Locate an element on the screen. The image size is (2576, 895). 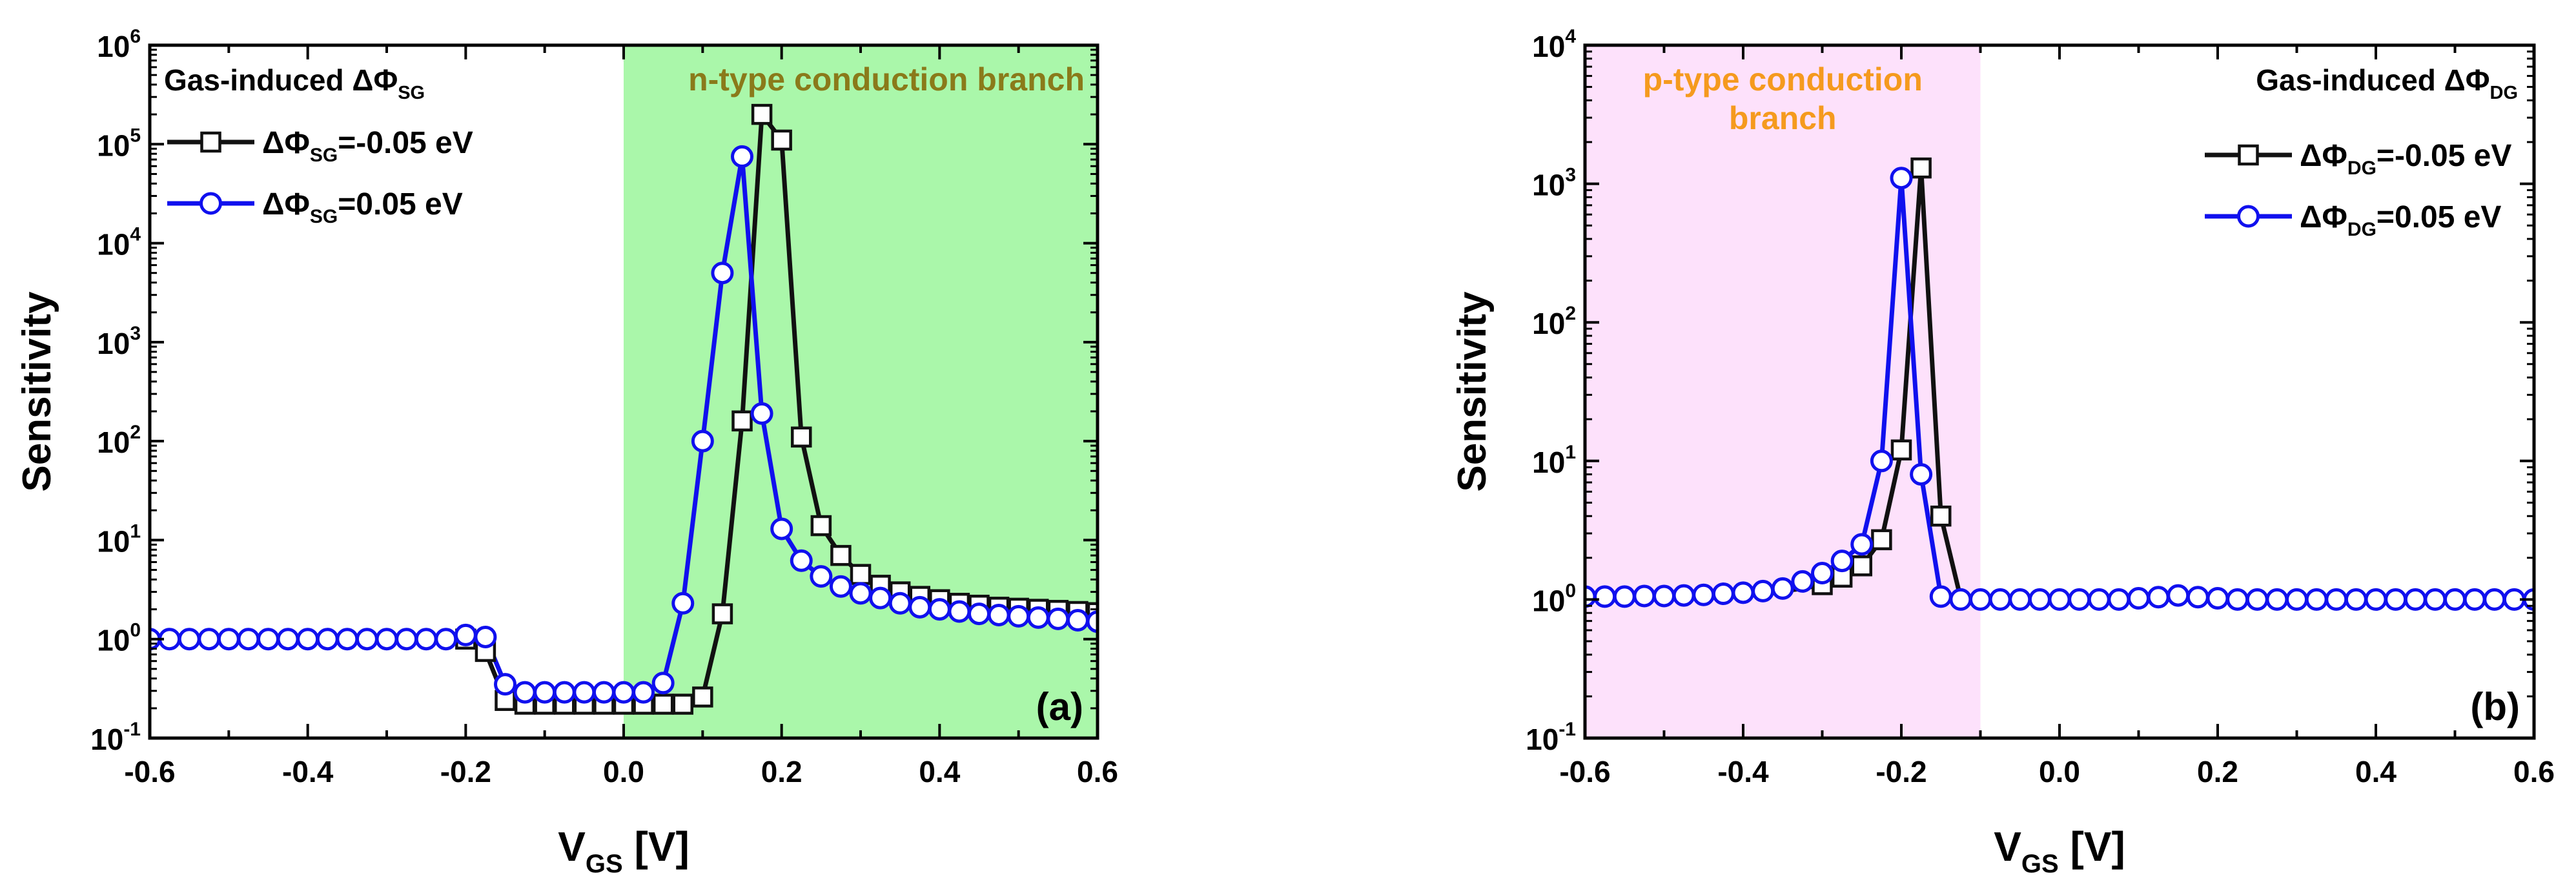
y-axis-label: Sensitivity is located at coordinates (1473, 391).